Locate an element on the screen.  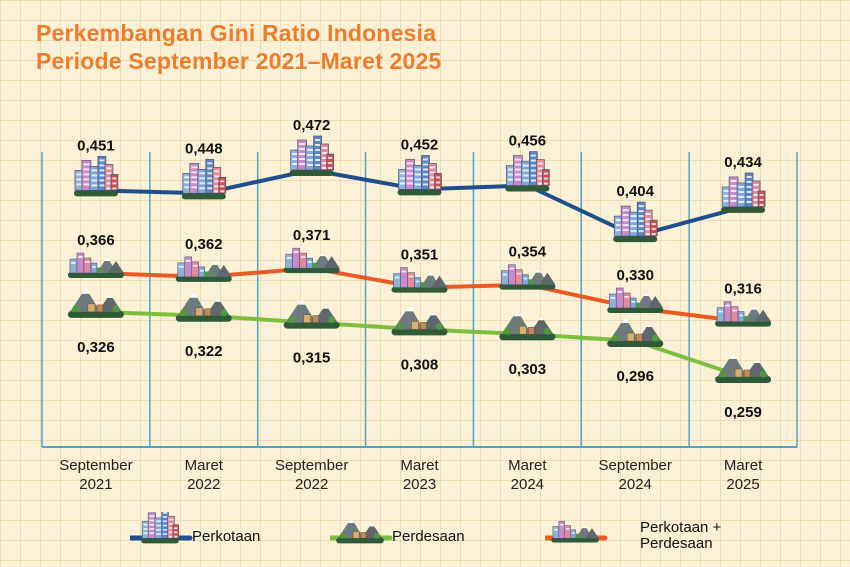
legend-item: Perdesaan is located at coordinates (445, 534).